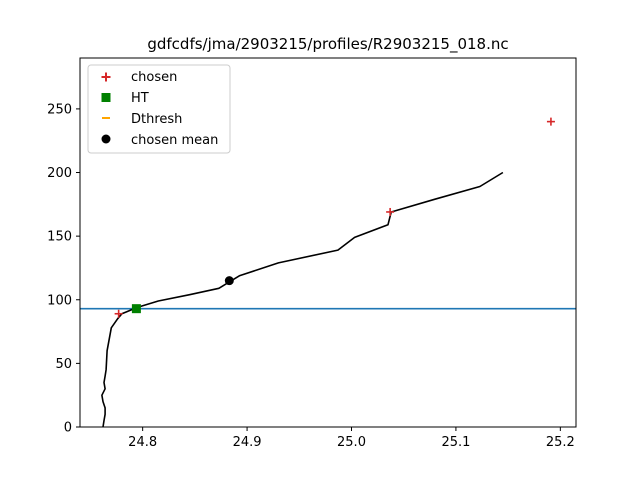 The image size is (640, 480). I want to click on legend-label-chosen: chosen, so click(154, 77).